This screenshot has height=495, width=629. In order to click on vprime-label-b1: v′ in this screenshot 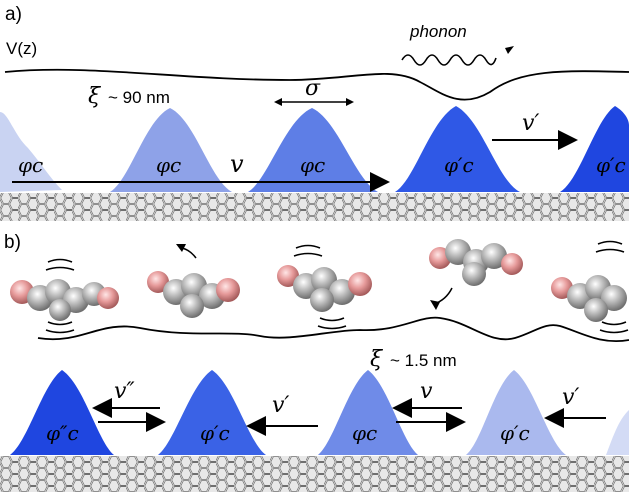, I will do `click(280, 405)`.